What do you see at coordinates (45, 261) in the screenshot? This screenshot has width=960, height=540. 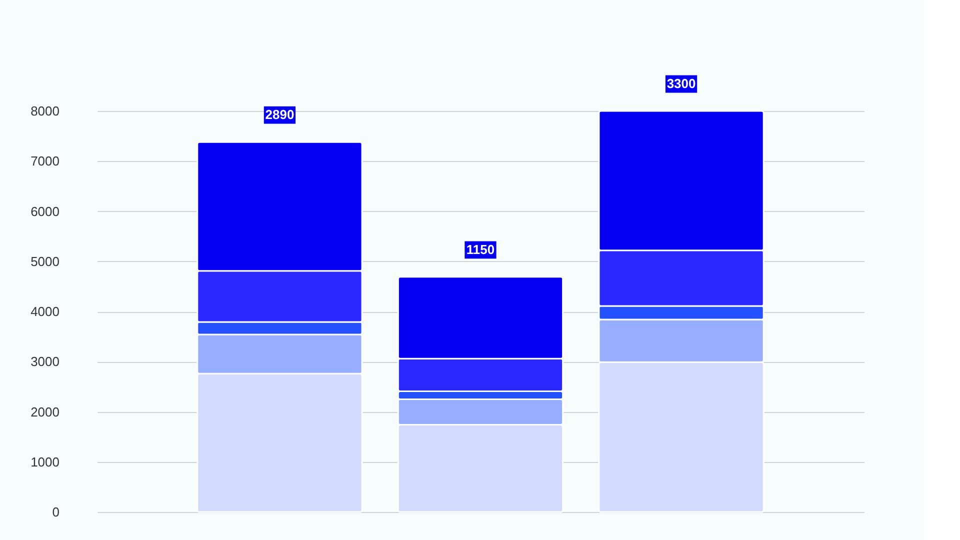 I see `y-tick-label: 5000` at bounding box center [45, 261].